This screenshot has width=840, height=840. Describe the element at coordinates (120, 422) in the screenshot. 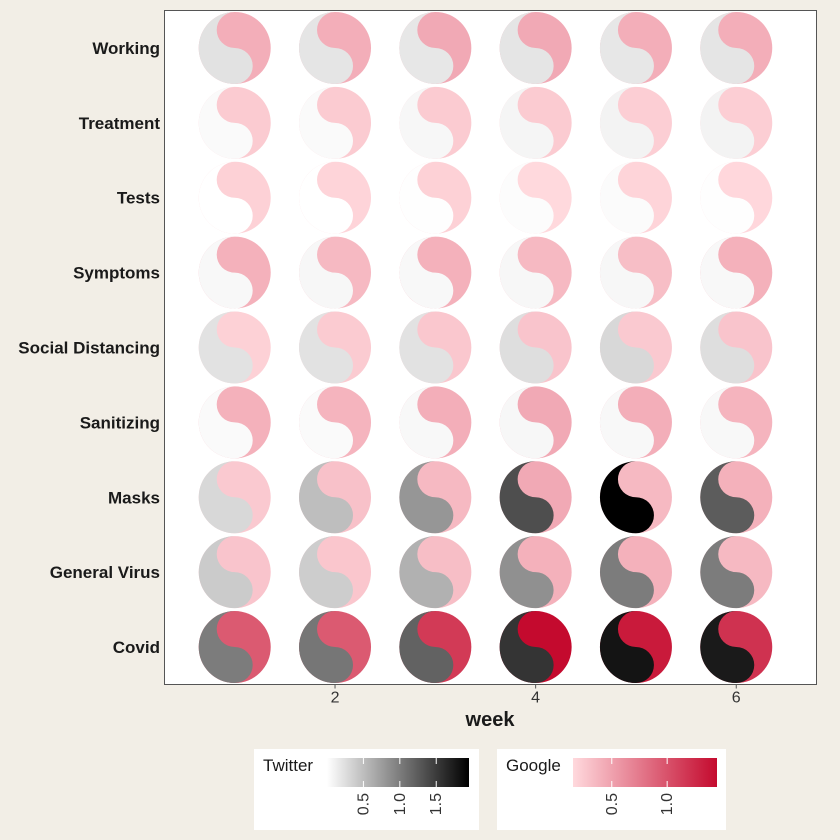

I see `row-label: Sanitizing` at that location.